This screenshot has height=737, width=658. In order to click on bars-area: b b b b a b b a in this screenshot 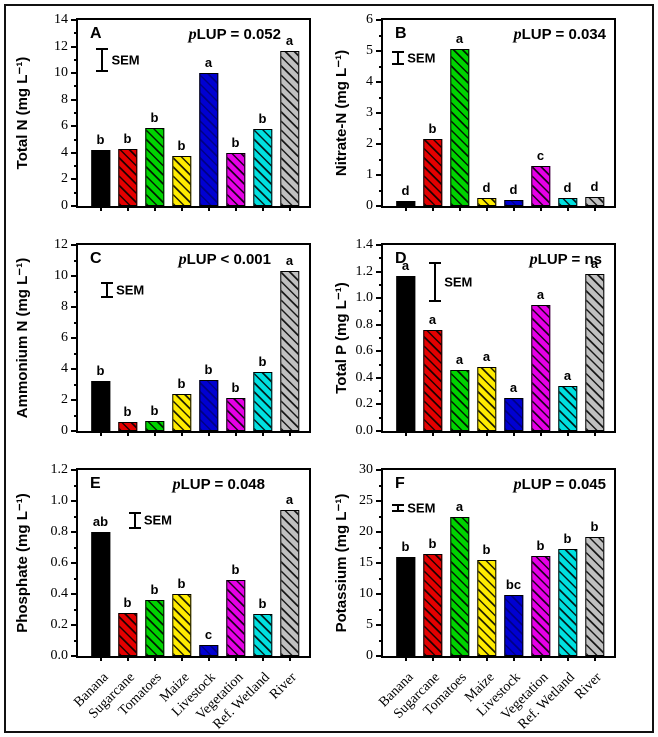, I will do `click(195, 115)`.